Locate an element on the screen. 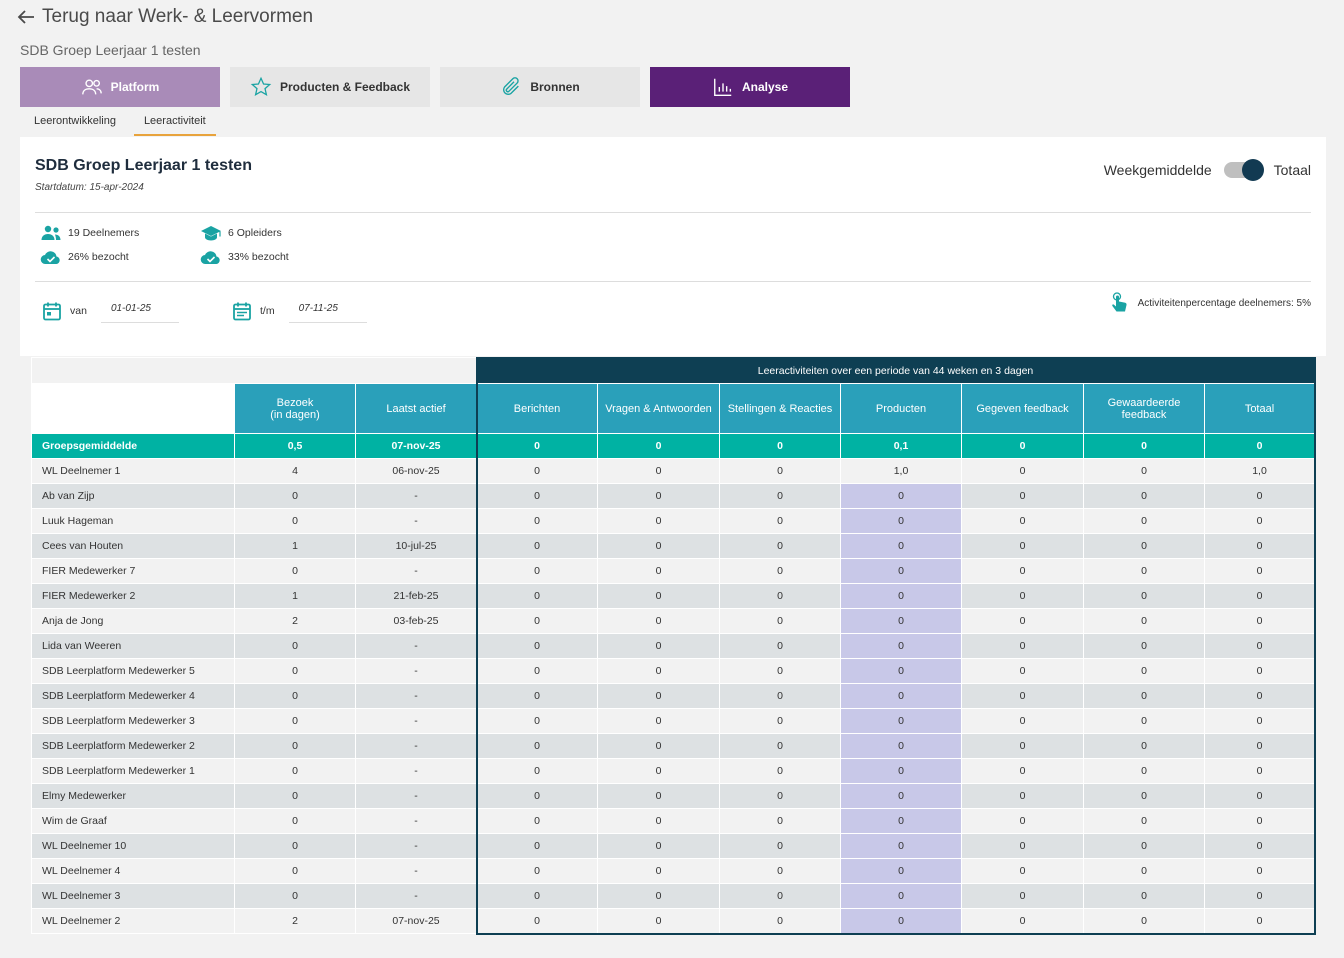 This screenshot has height=958, width=1344. table-row: Cees van Houten 1 10-jul-25 0 0 0 0 0 0 0 is located at coordinates (673, 546).